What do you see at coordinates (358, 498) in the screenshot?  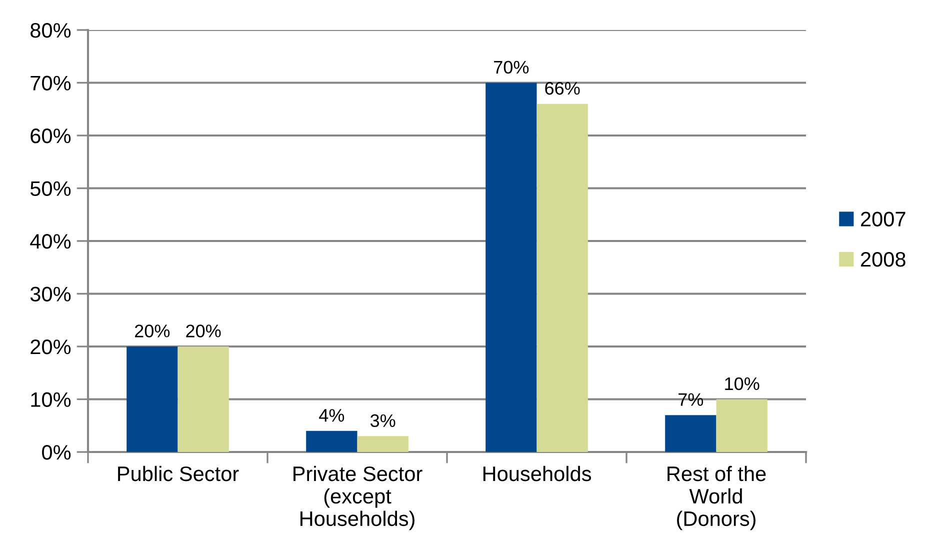 I see `x-tick-label: Private Sector (except Households)` at bounding box center [358, 498].